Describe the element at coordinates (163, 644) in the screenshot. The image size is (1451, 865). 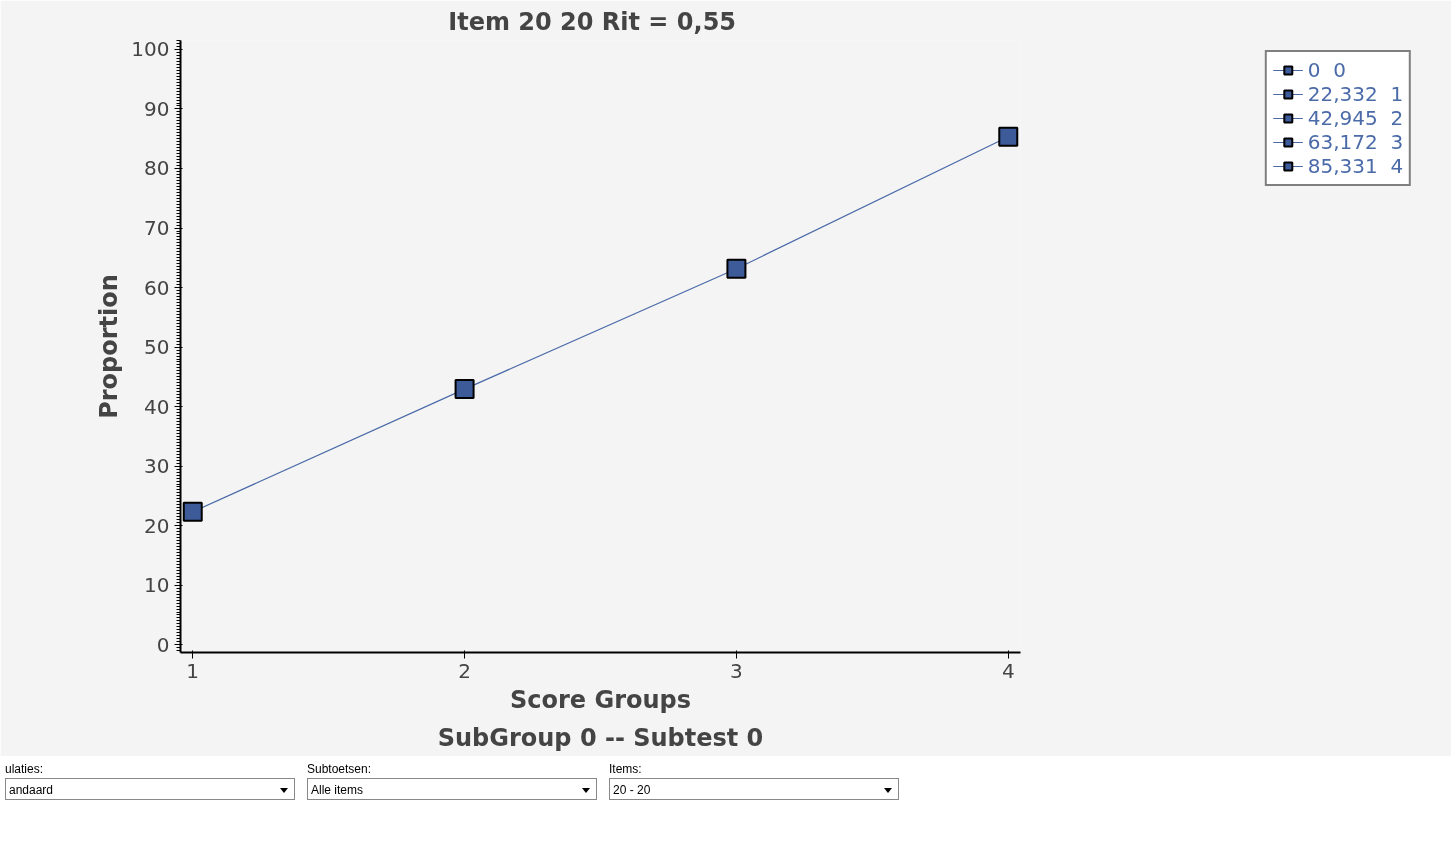
I see `y-tick-label: 0` at that location.